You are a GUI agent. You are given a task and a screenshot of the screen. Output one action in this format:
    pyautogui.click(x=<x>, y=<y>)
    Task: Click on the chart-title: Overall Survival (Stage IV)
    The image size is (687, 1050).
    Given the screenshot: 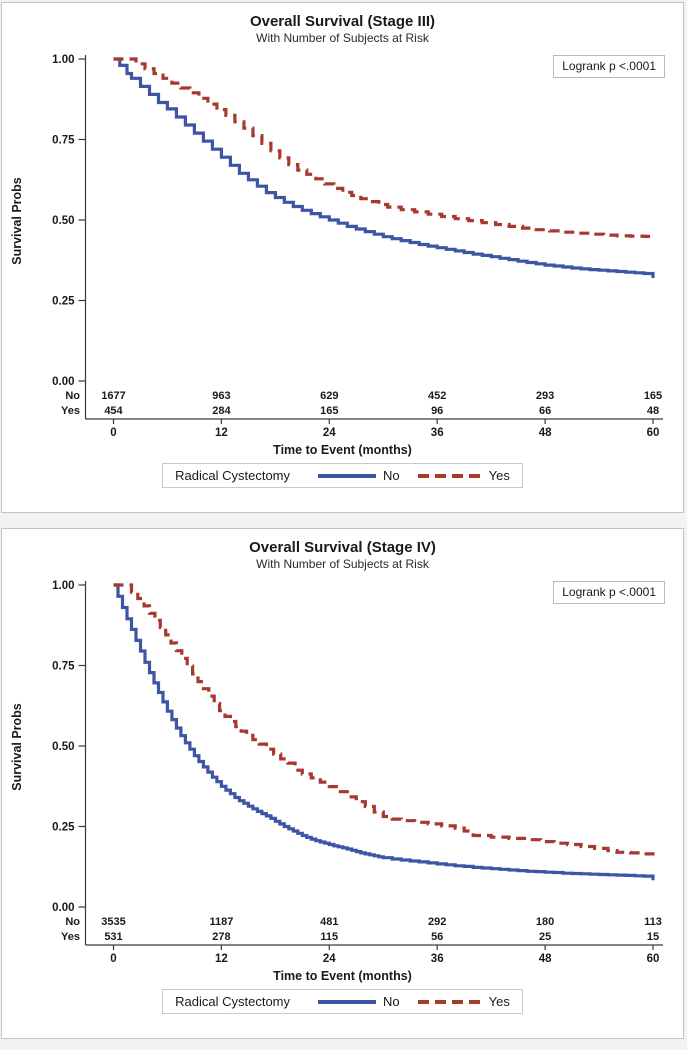 What is the action you would take?
    pyautogui.click(x=342, y=547)
    